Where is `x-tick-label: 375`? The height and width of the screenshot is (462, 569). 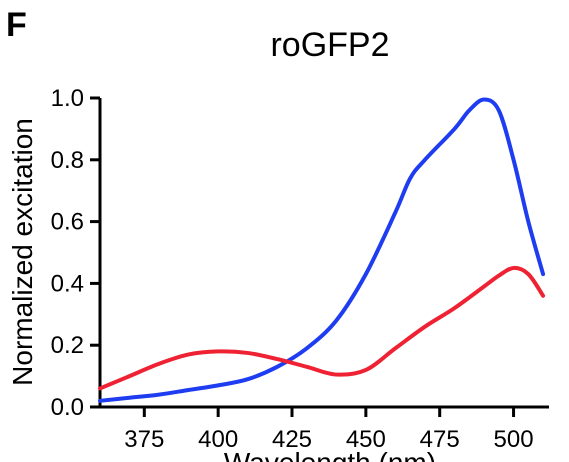
x-tick-label: 375 is located at coordinates (144, 439).